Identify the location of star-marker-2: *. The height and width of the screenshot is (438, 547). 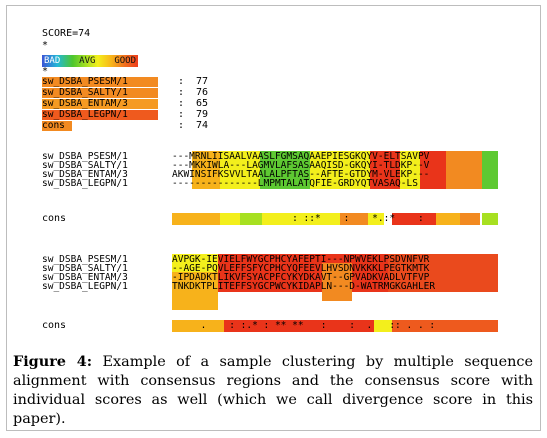
(45, 71).